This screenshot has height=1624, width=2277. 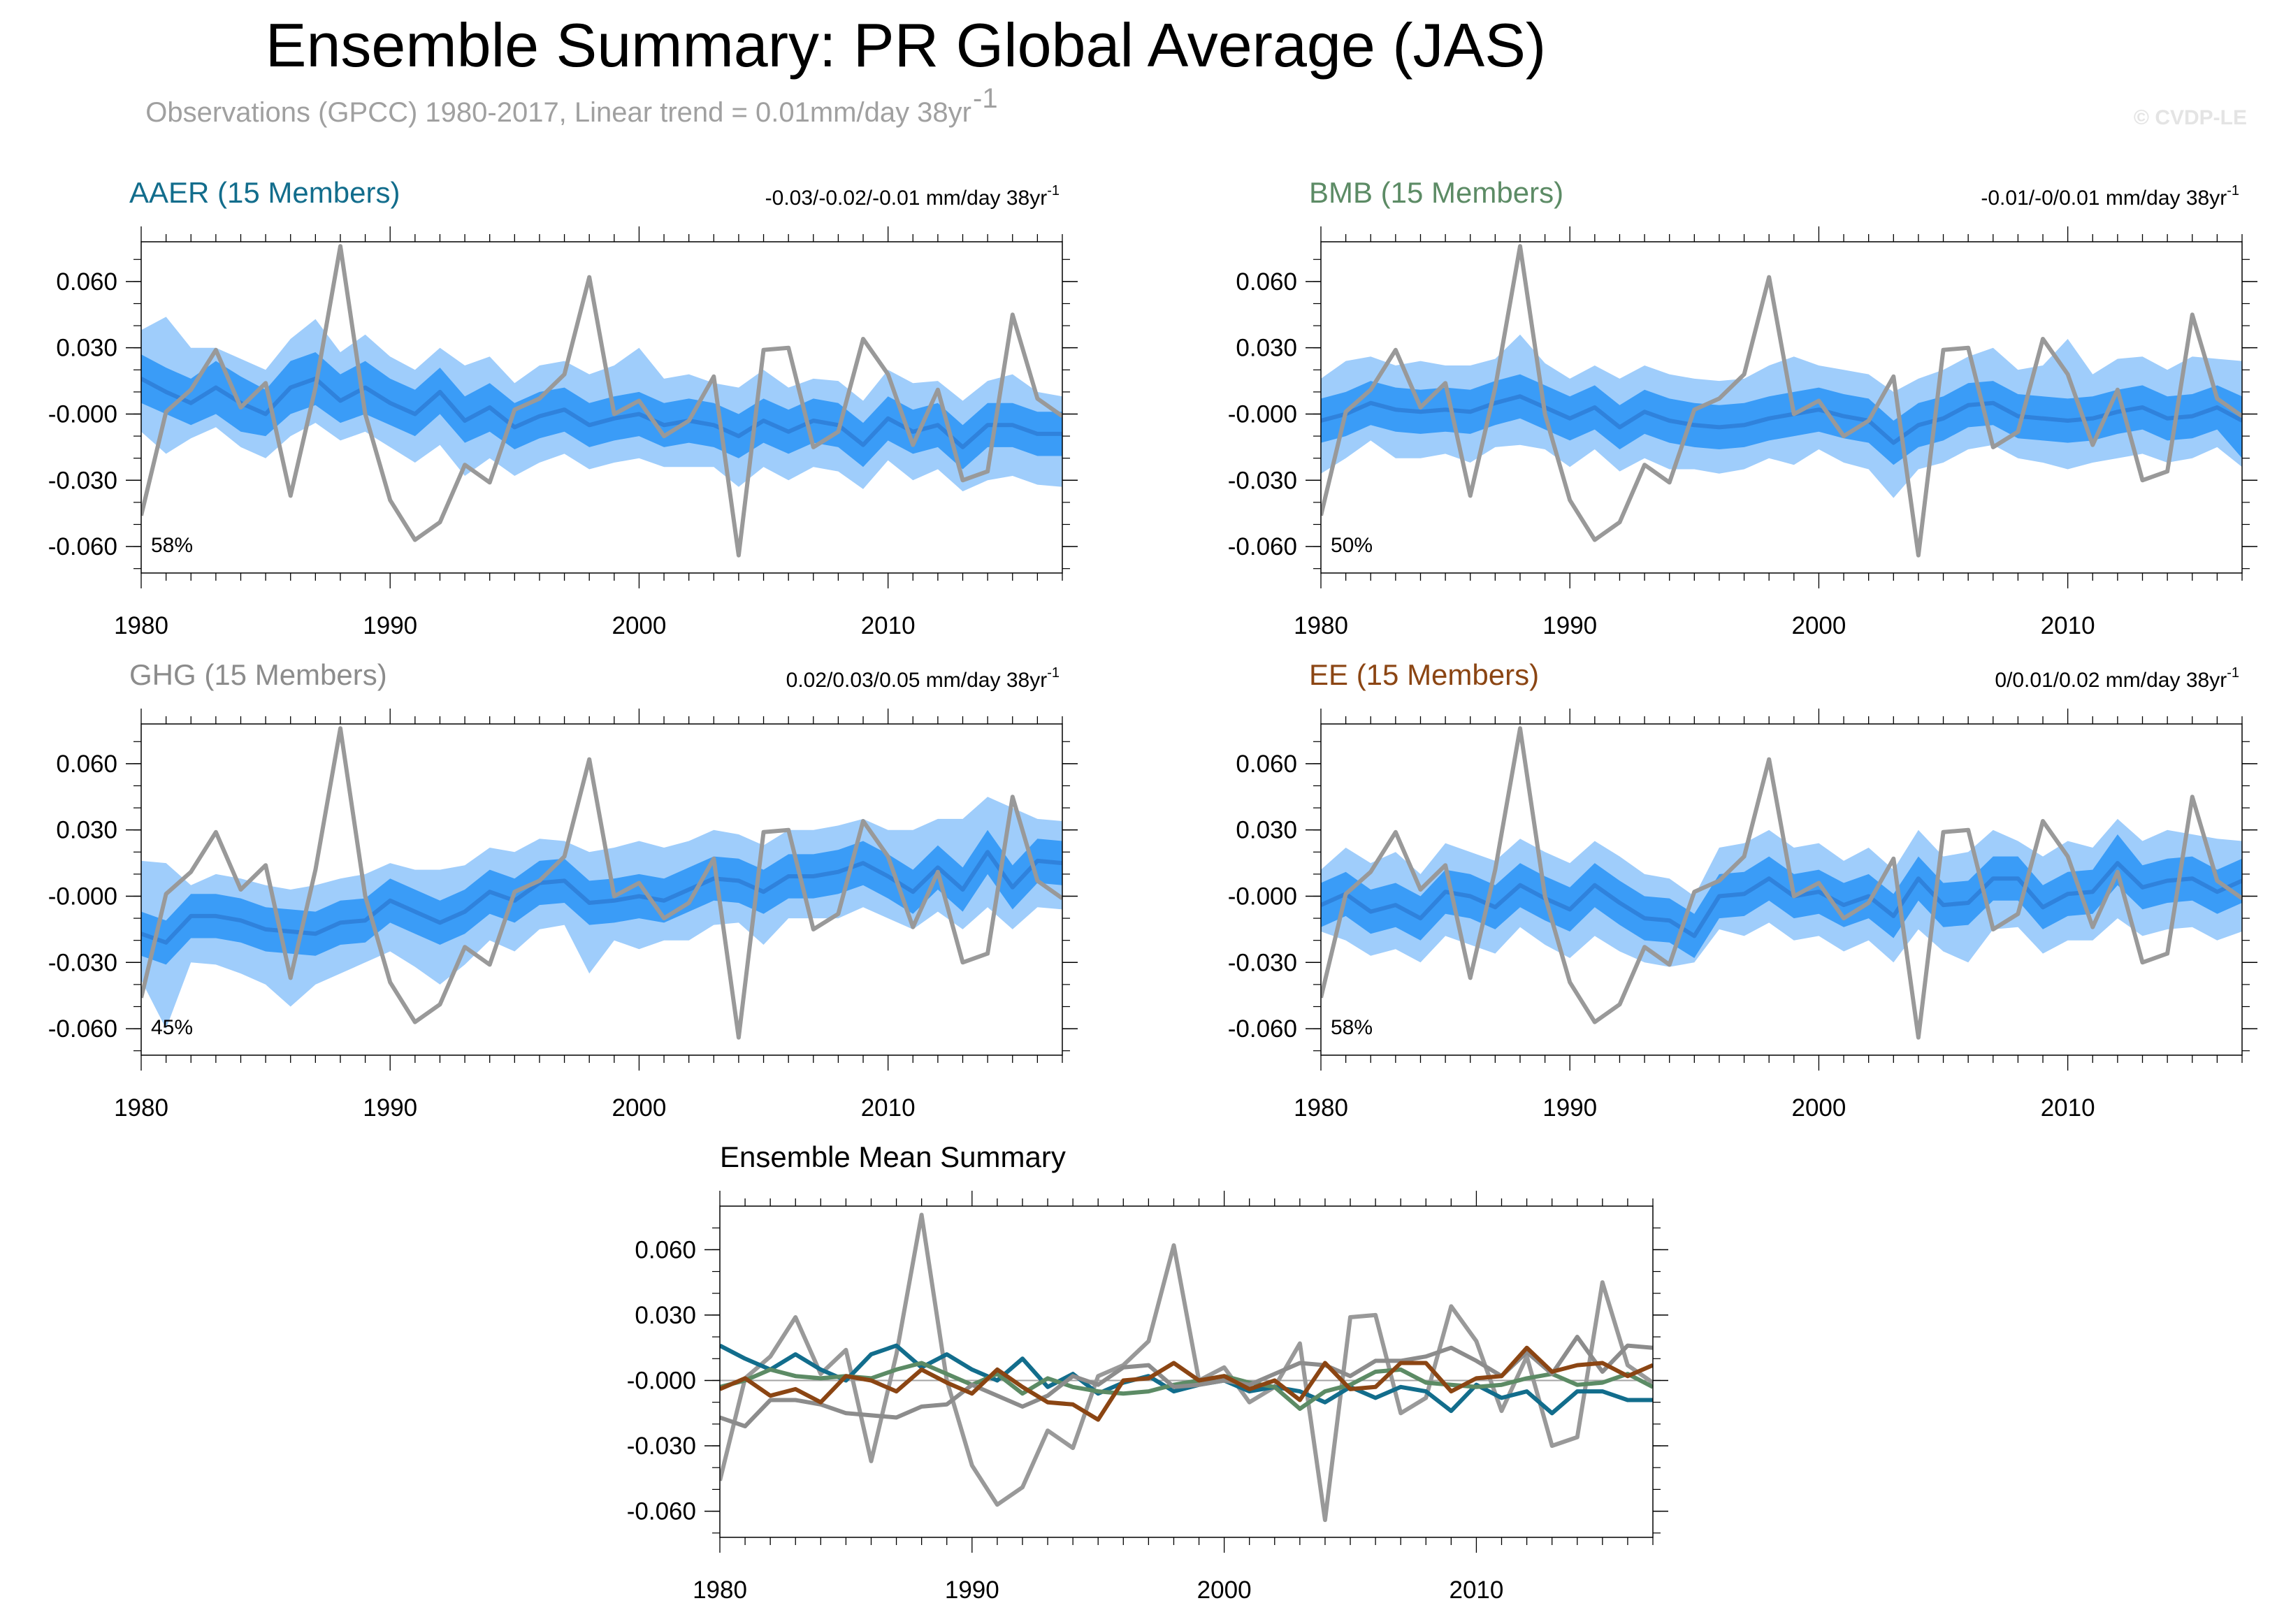 I want to click on ensemble-mean-line-ghg, so click(x=1186, y=1382).